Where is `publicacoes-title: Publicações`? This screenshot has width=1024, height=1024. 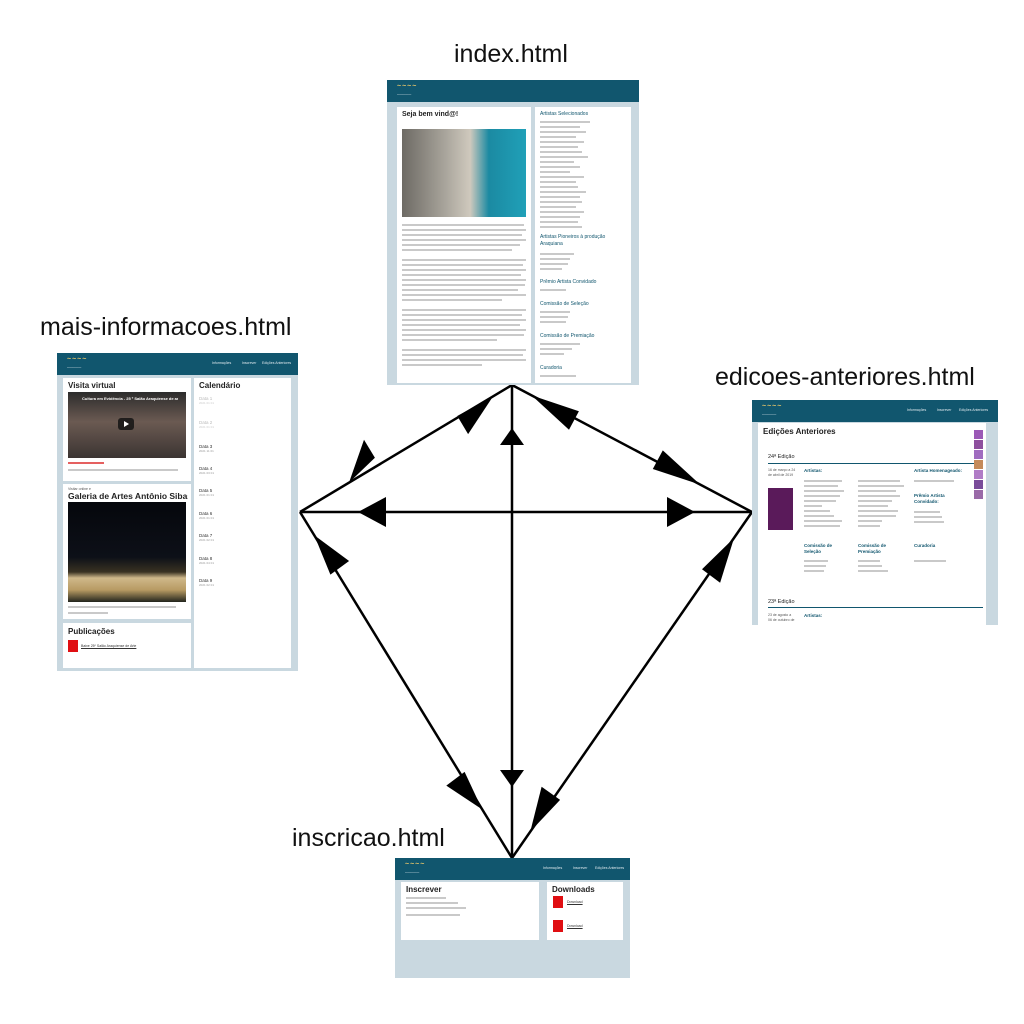
publicacoes-title: Publicações is located at coordinates (91, 631).